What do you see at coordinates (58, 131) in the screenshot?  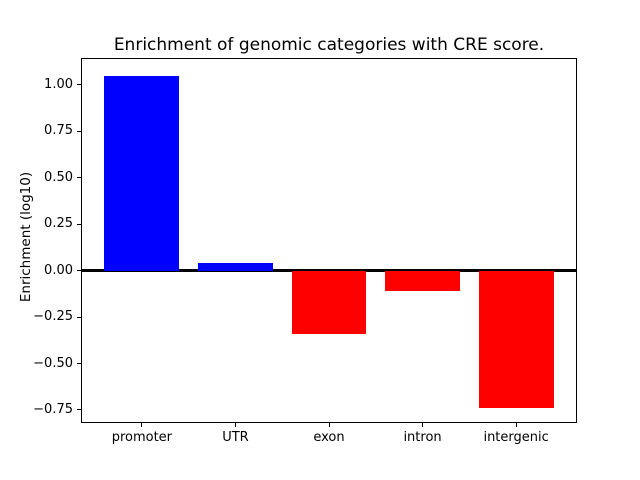 I see `y-tick-label: 0.75` at bounding box center [58, 131].